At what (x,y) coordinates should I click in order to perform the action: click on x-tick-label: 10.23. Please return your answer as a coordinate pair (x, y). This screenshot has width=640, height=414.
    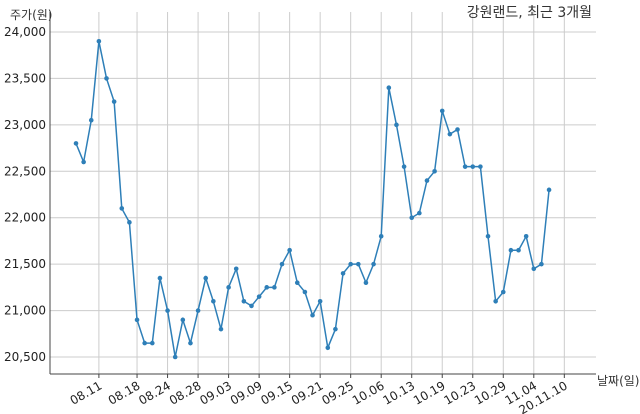
    Looking at the image, I should click on (460, 392).